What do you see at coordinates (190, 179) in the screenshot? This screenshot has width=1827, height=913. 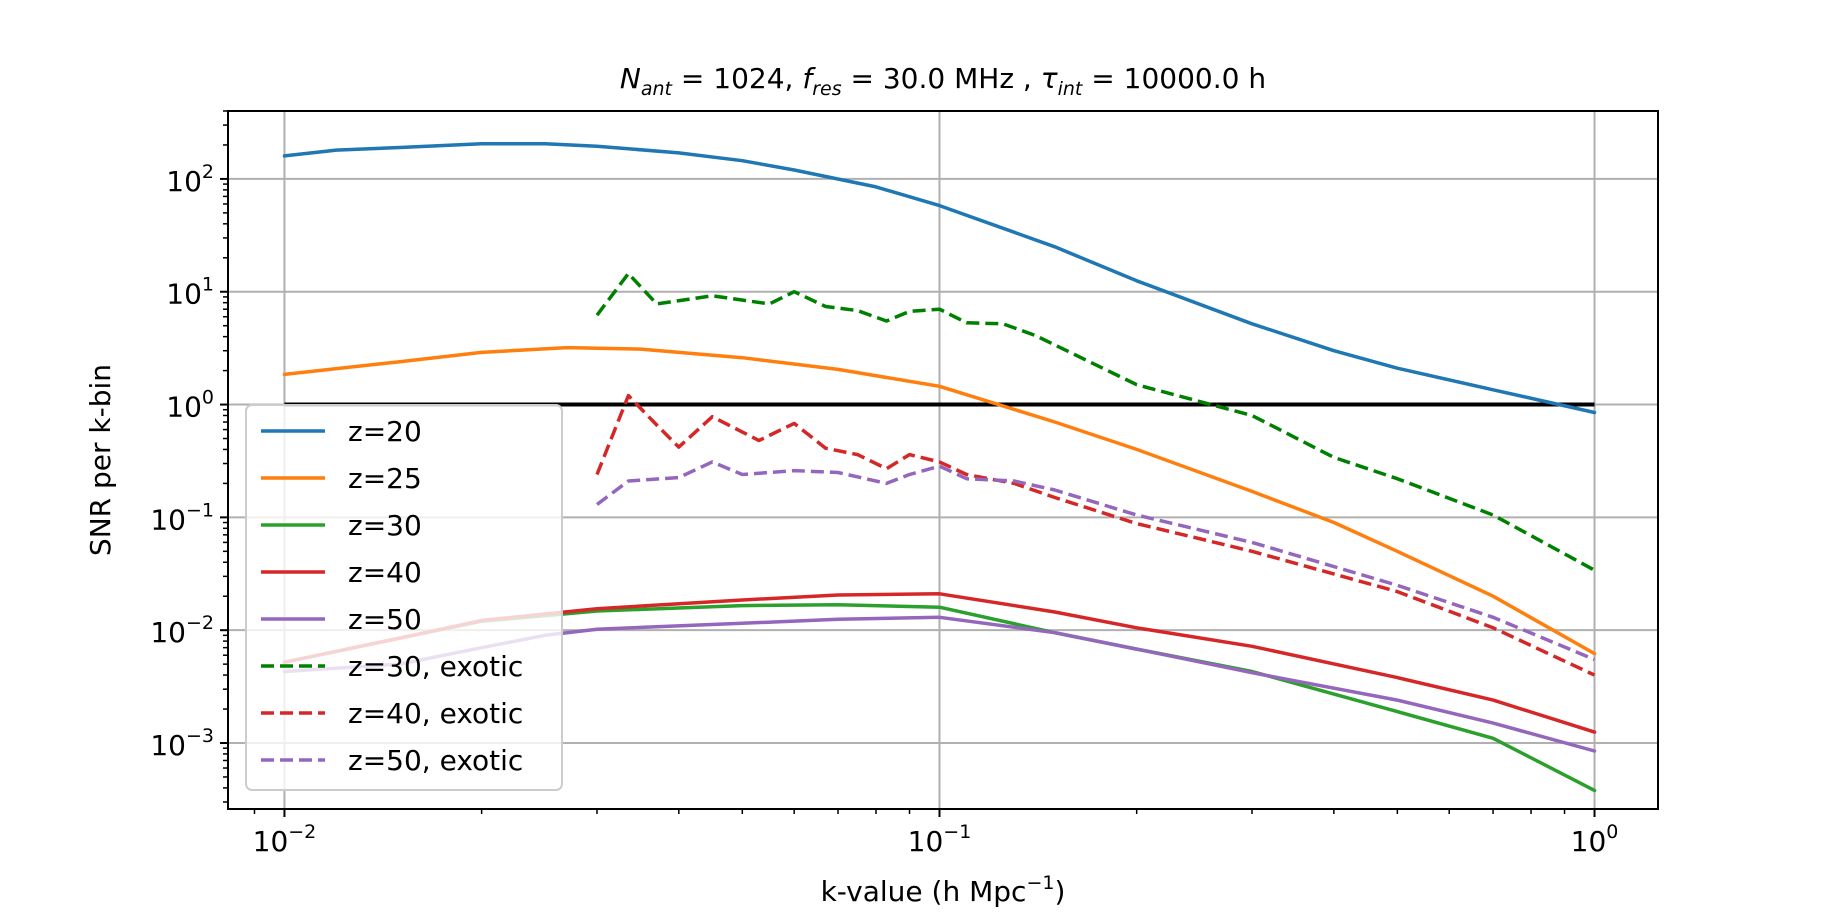 I see `y-tick-label: 10²` at bounding box center [190, 179].